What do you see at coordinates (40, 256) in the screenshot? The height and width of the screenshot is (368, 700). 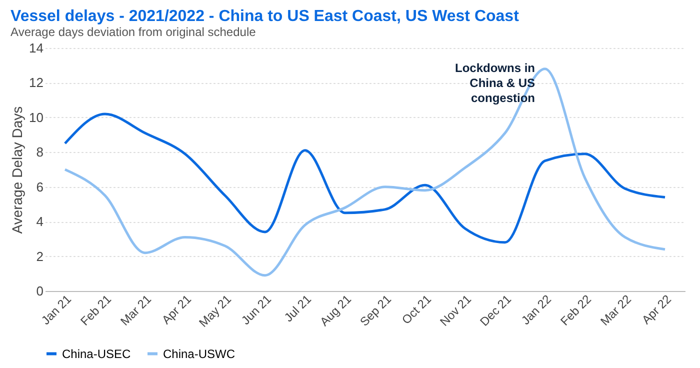 I see `y-tick-label: 2` at bounding box center [40, 256].